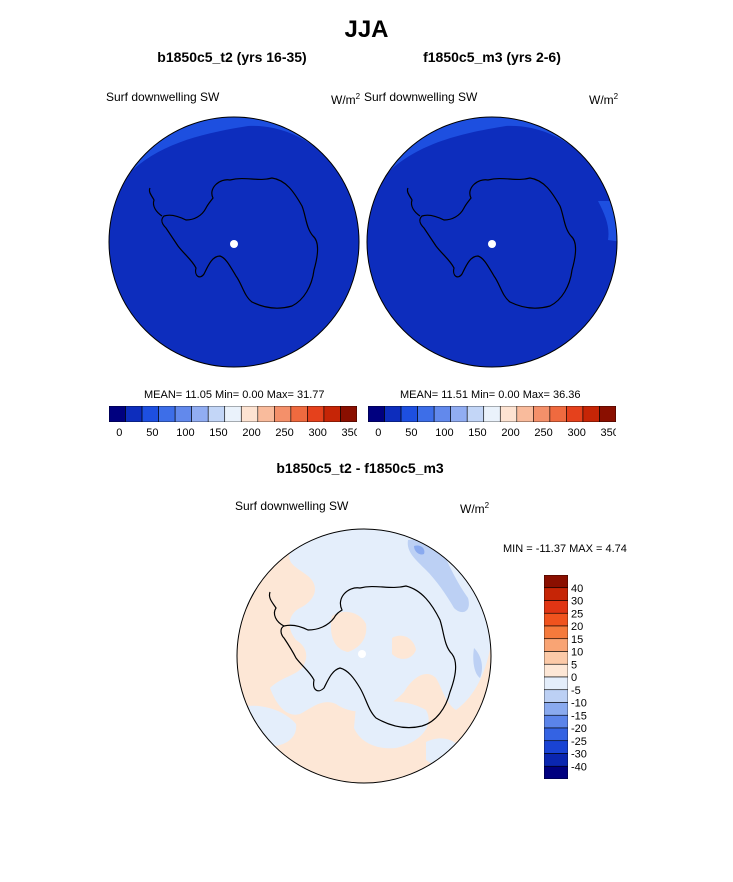  Describe the element at coordinates (577, 589) in the screenshot. I see `panel-3-colorbar-tick-label: 40` at that location.